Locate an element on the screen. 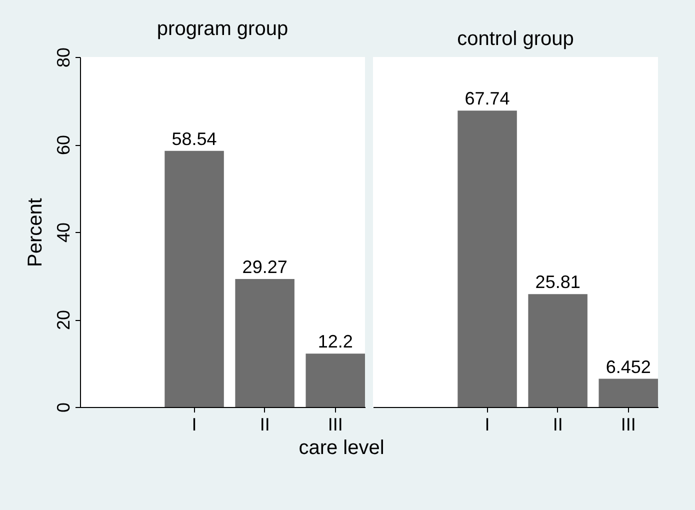 Image resolution: width=695 pixels, height=510 pixels. data-label: 29.27 is located at coordinates (265, 266).